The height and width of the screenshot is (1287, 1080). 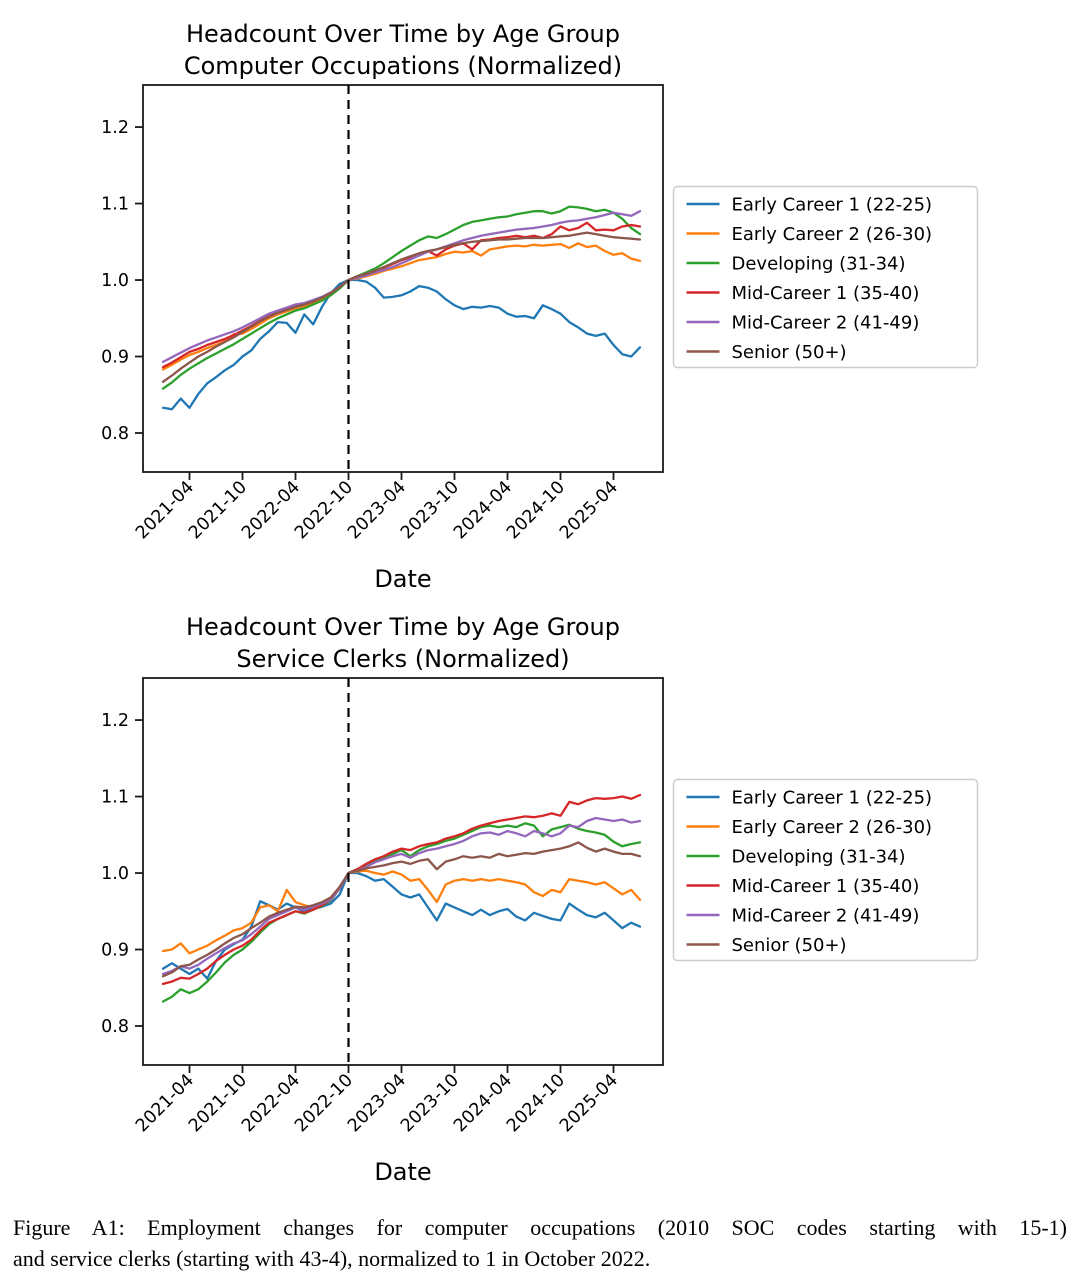 What do you see at coordinates (402, 659) in the screenshot?
I see `chart-title-line2: Service Clerks (Normalized)` at bounding box center [402, 659].